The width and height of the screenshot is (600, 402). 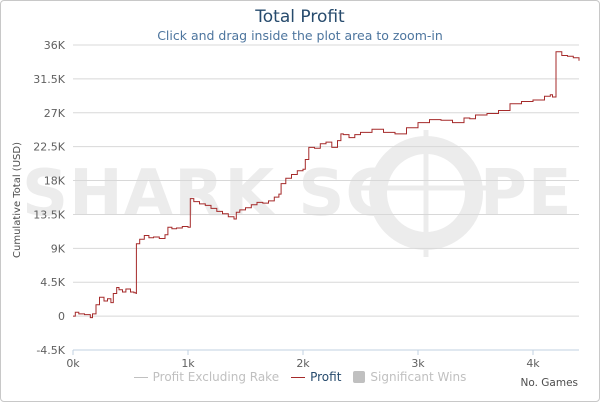 What do you see at coordinates (52, 282) in the screenshot?
I see `y-tick-label: 4.5K` at bounding box center [52, 282].